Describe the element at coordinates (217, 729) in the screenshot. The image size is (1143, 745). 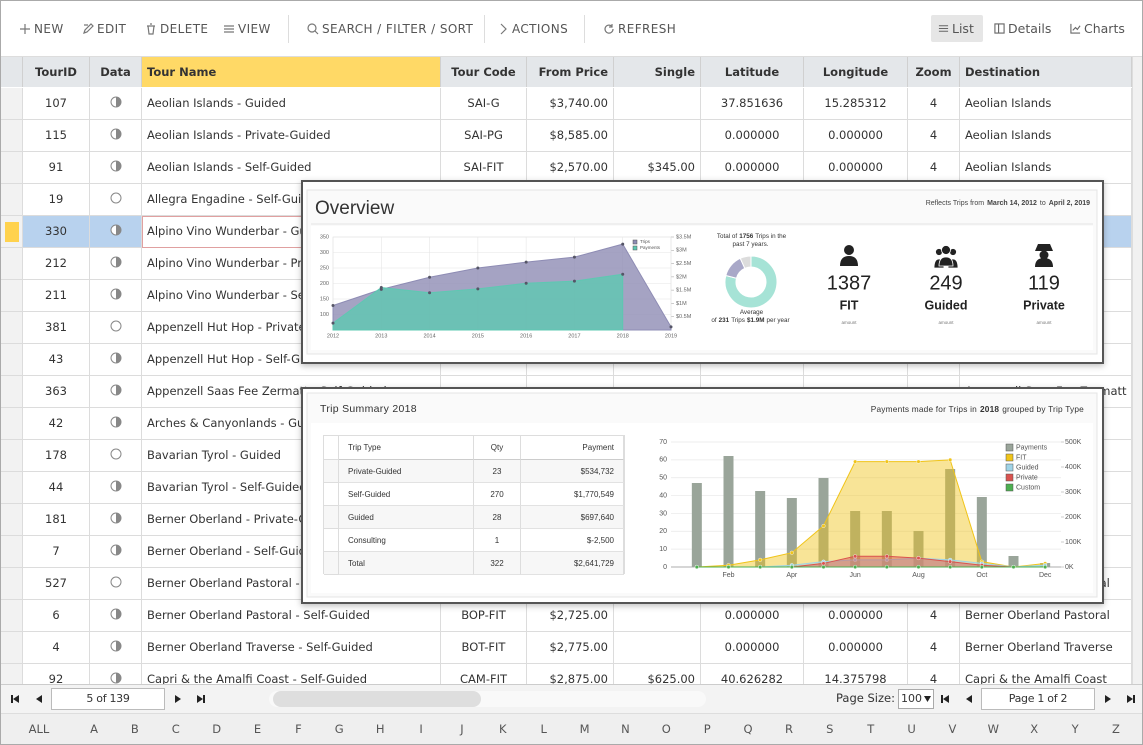
I see `alphabet-filter: D` at that location.